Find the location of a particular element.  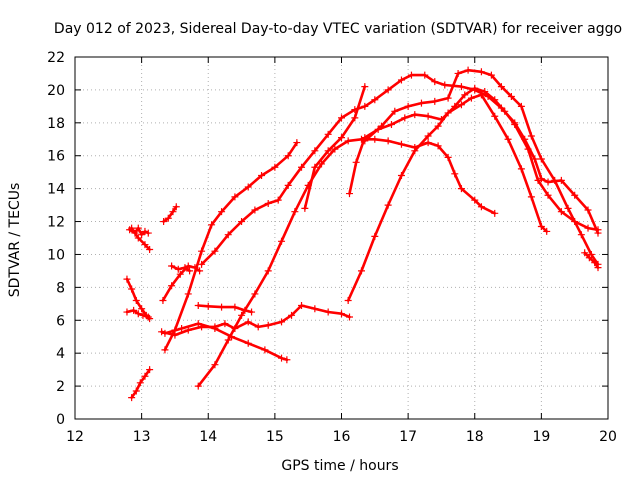

x-tick-label: 16 is located at coordinates (342, 437).